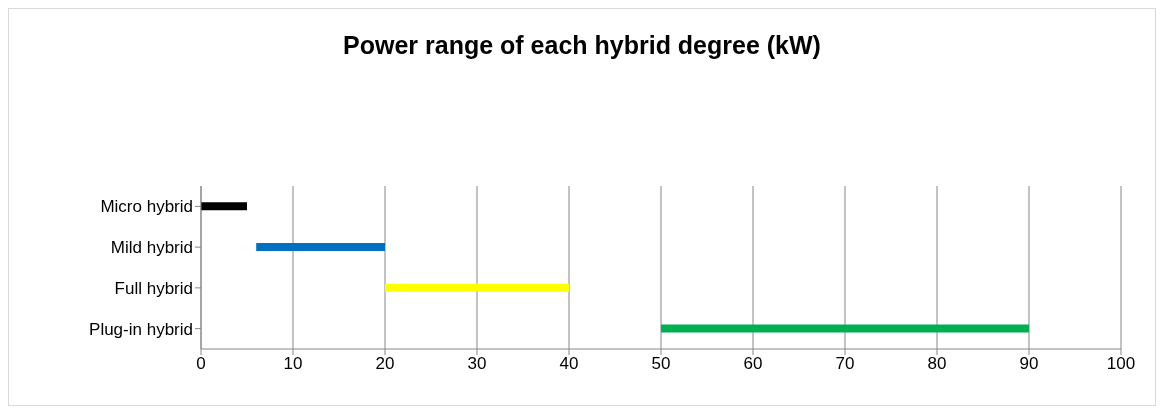  What do you see at coordinates (146, 207) in the screenshot?
I see `y-tick-label: Micro hybrid` at bounding box center [146, 207].